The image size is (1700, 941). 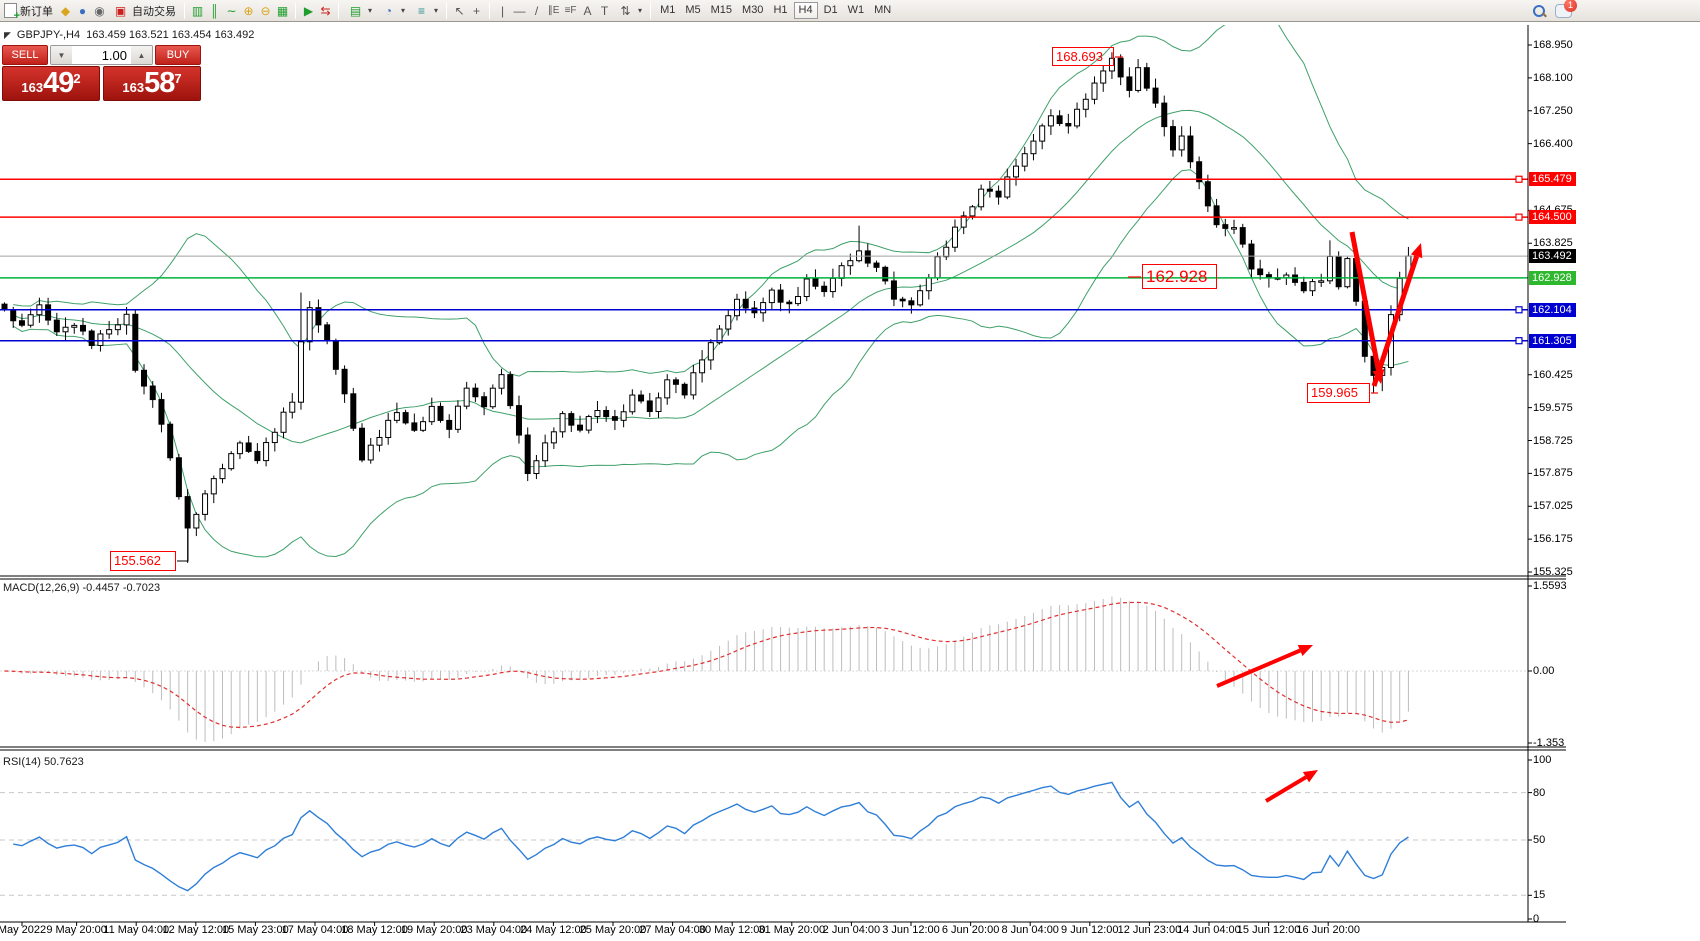 I want to click on volume-input, so click(x=101, y=55).